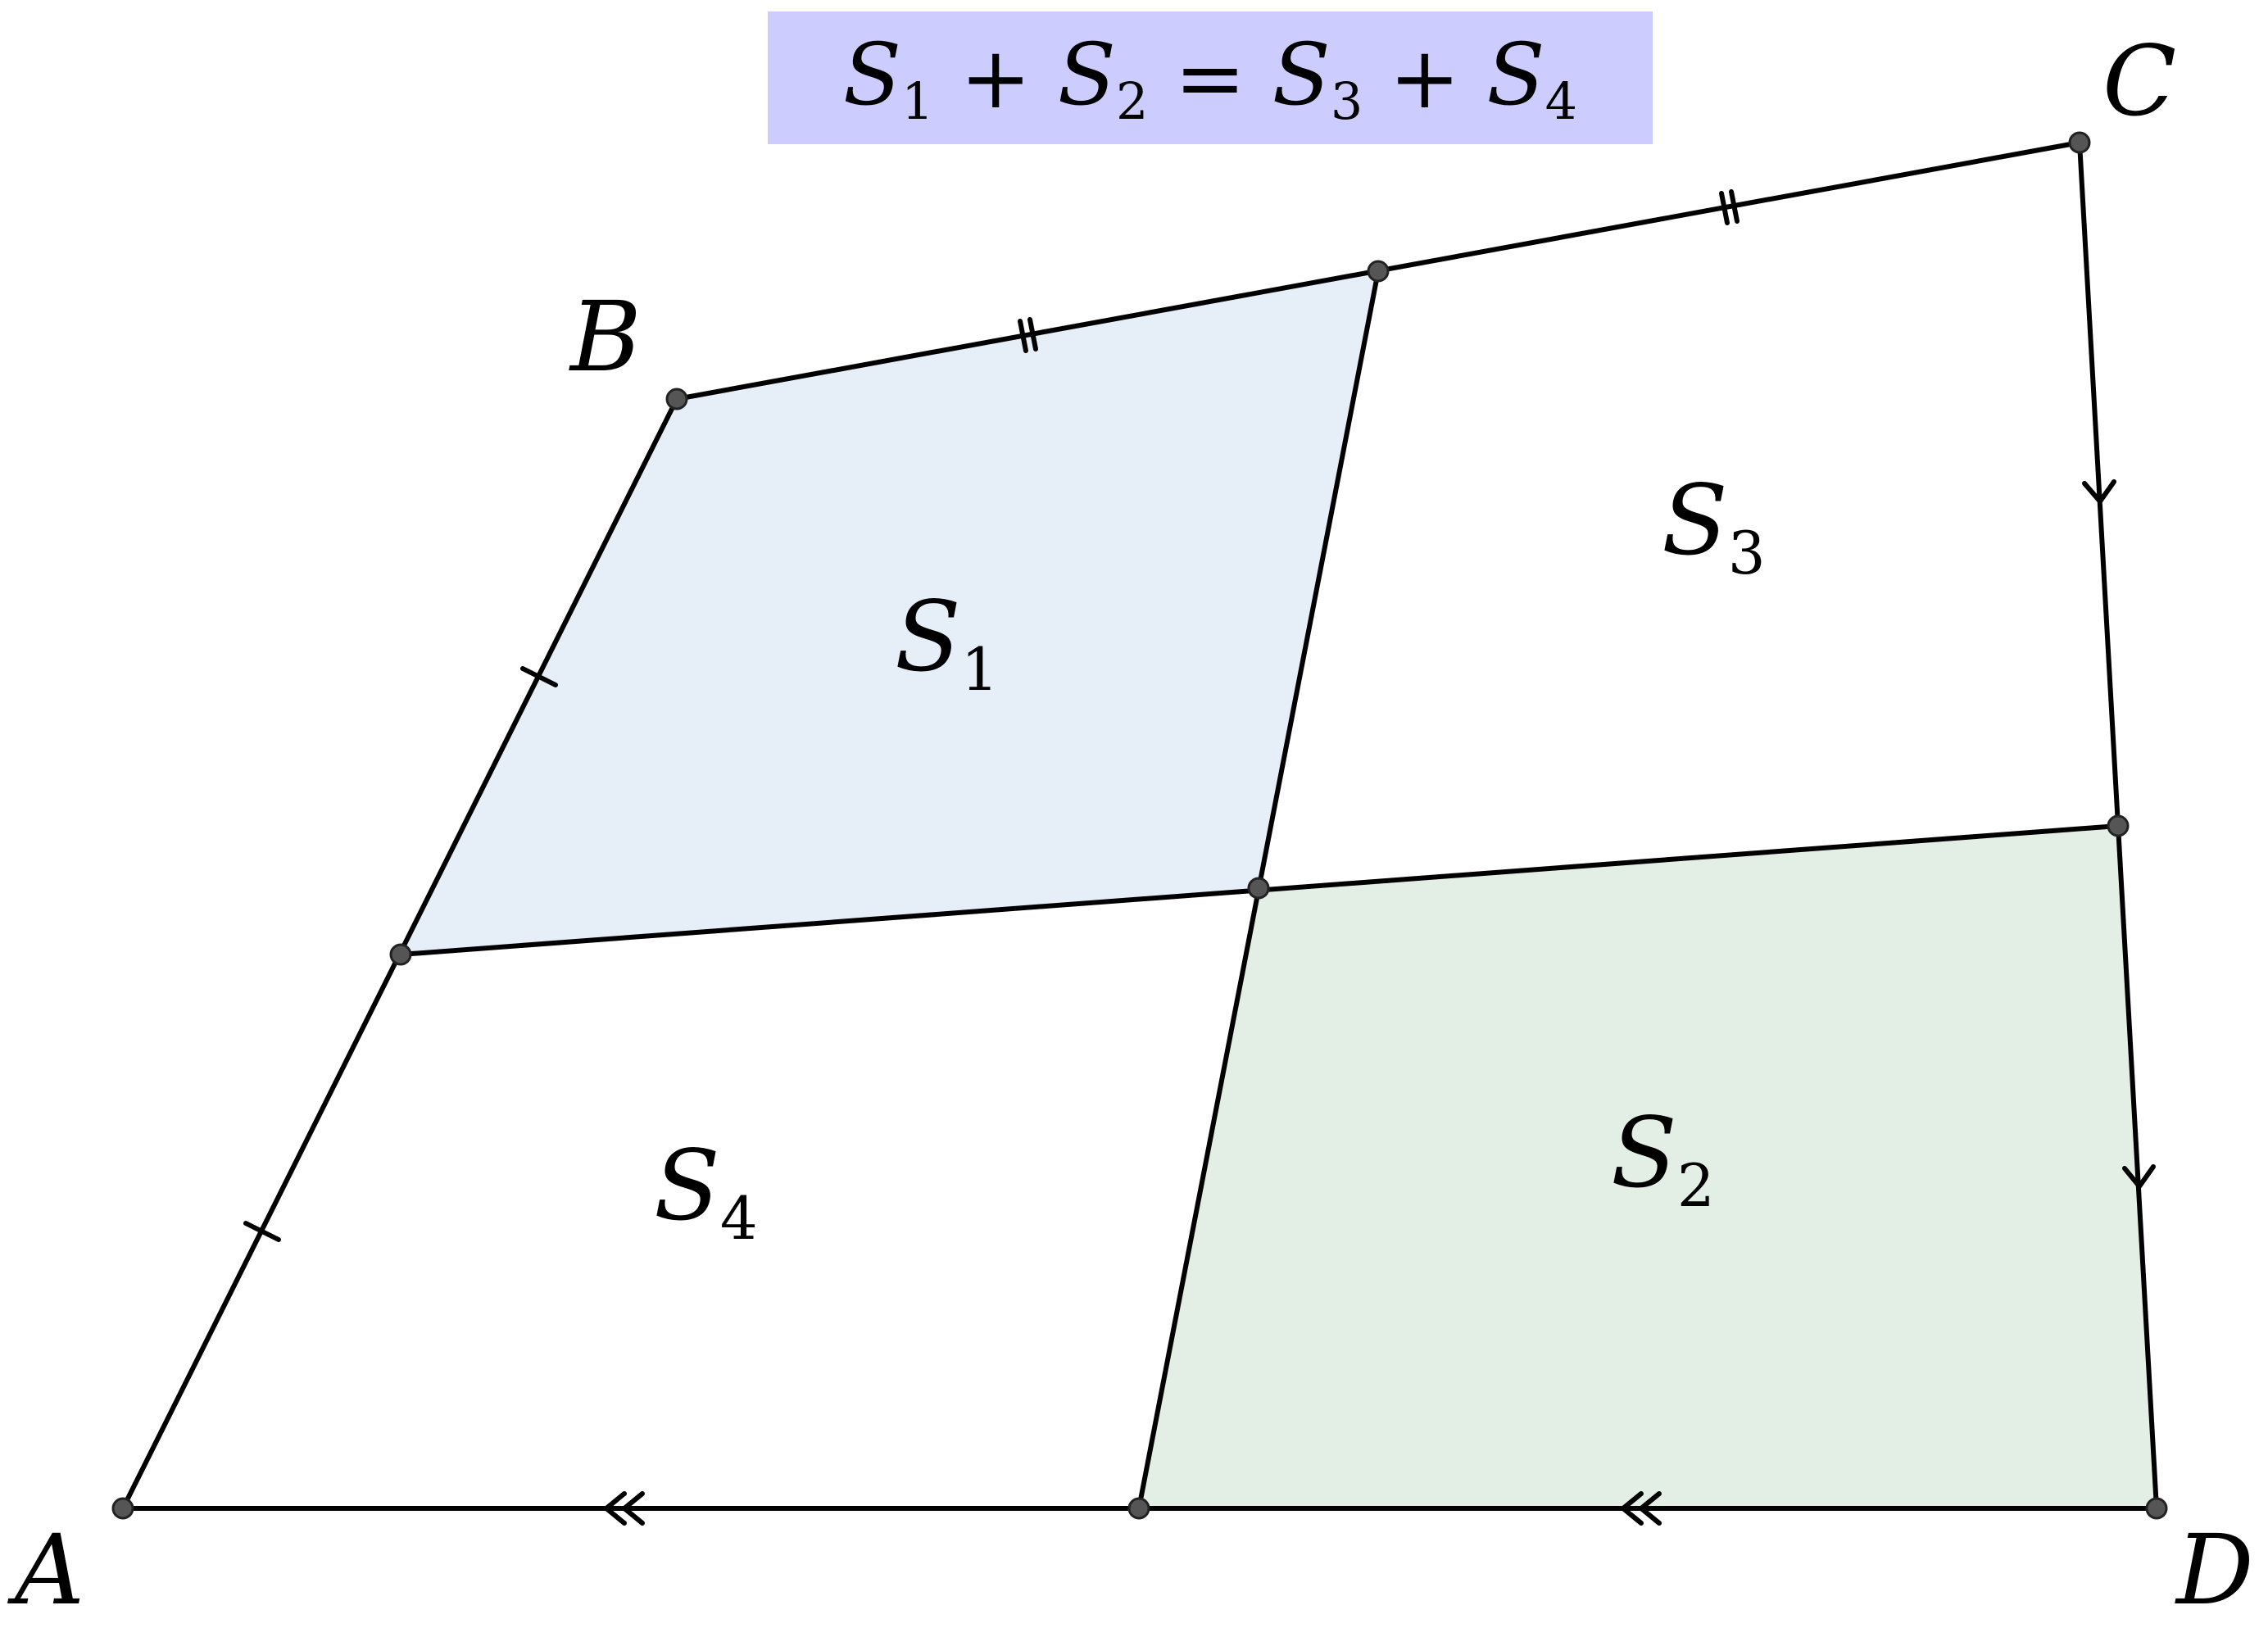  Describe the element at coordinates (1724, 208) in the screenshot. I see `tick-bc-2a` at that location.